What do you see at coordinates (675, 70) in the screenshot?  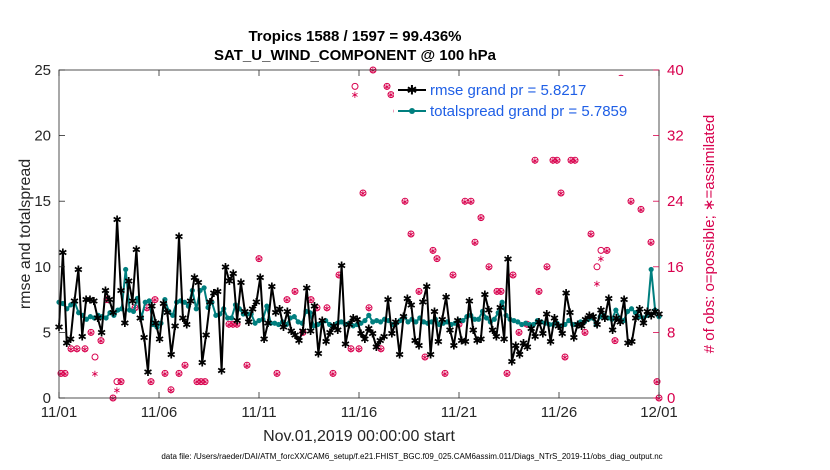 I see `y-right-tick-label: 40` at bounding box center [675, 70].